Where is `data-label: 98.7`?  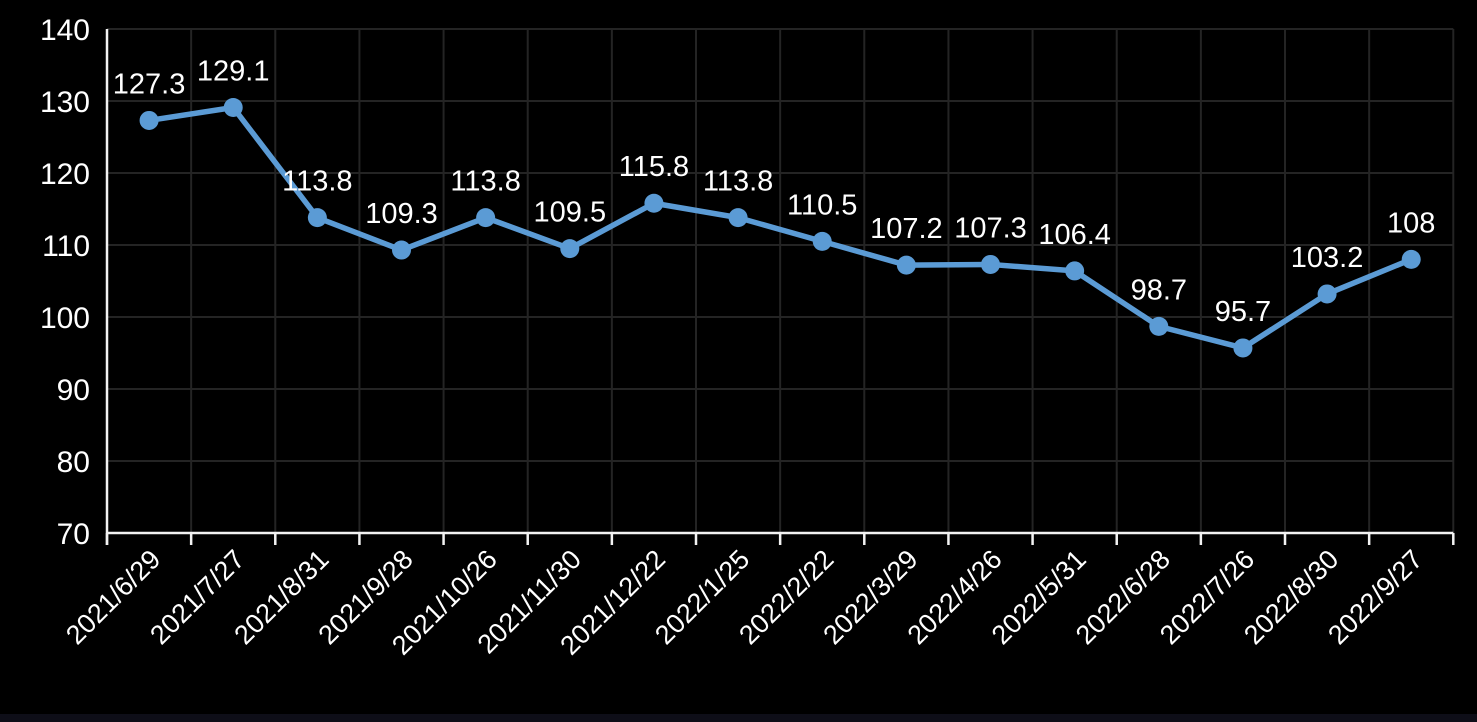
data-label: 98.7 is located at coordinates (1159, 290).